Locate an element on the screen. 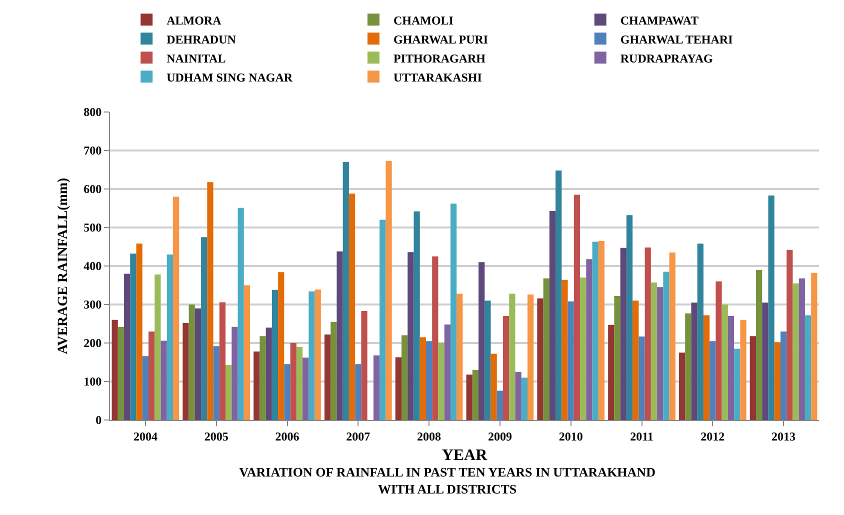 This screenshot has height=515, width=844. legend-label: DEHRADUN is located at coordinates (201, 39).